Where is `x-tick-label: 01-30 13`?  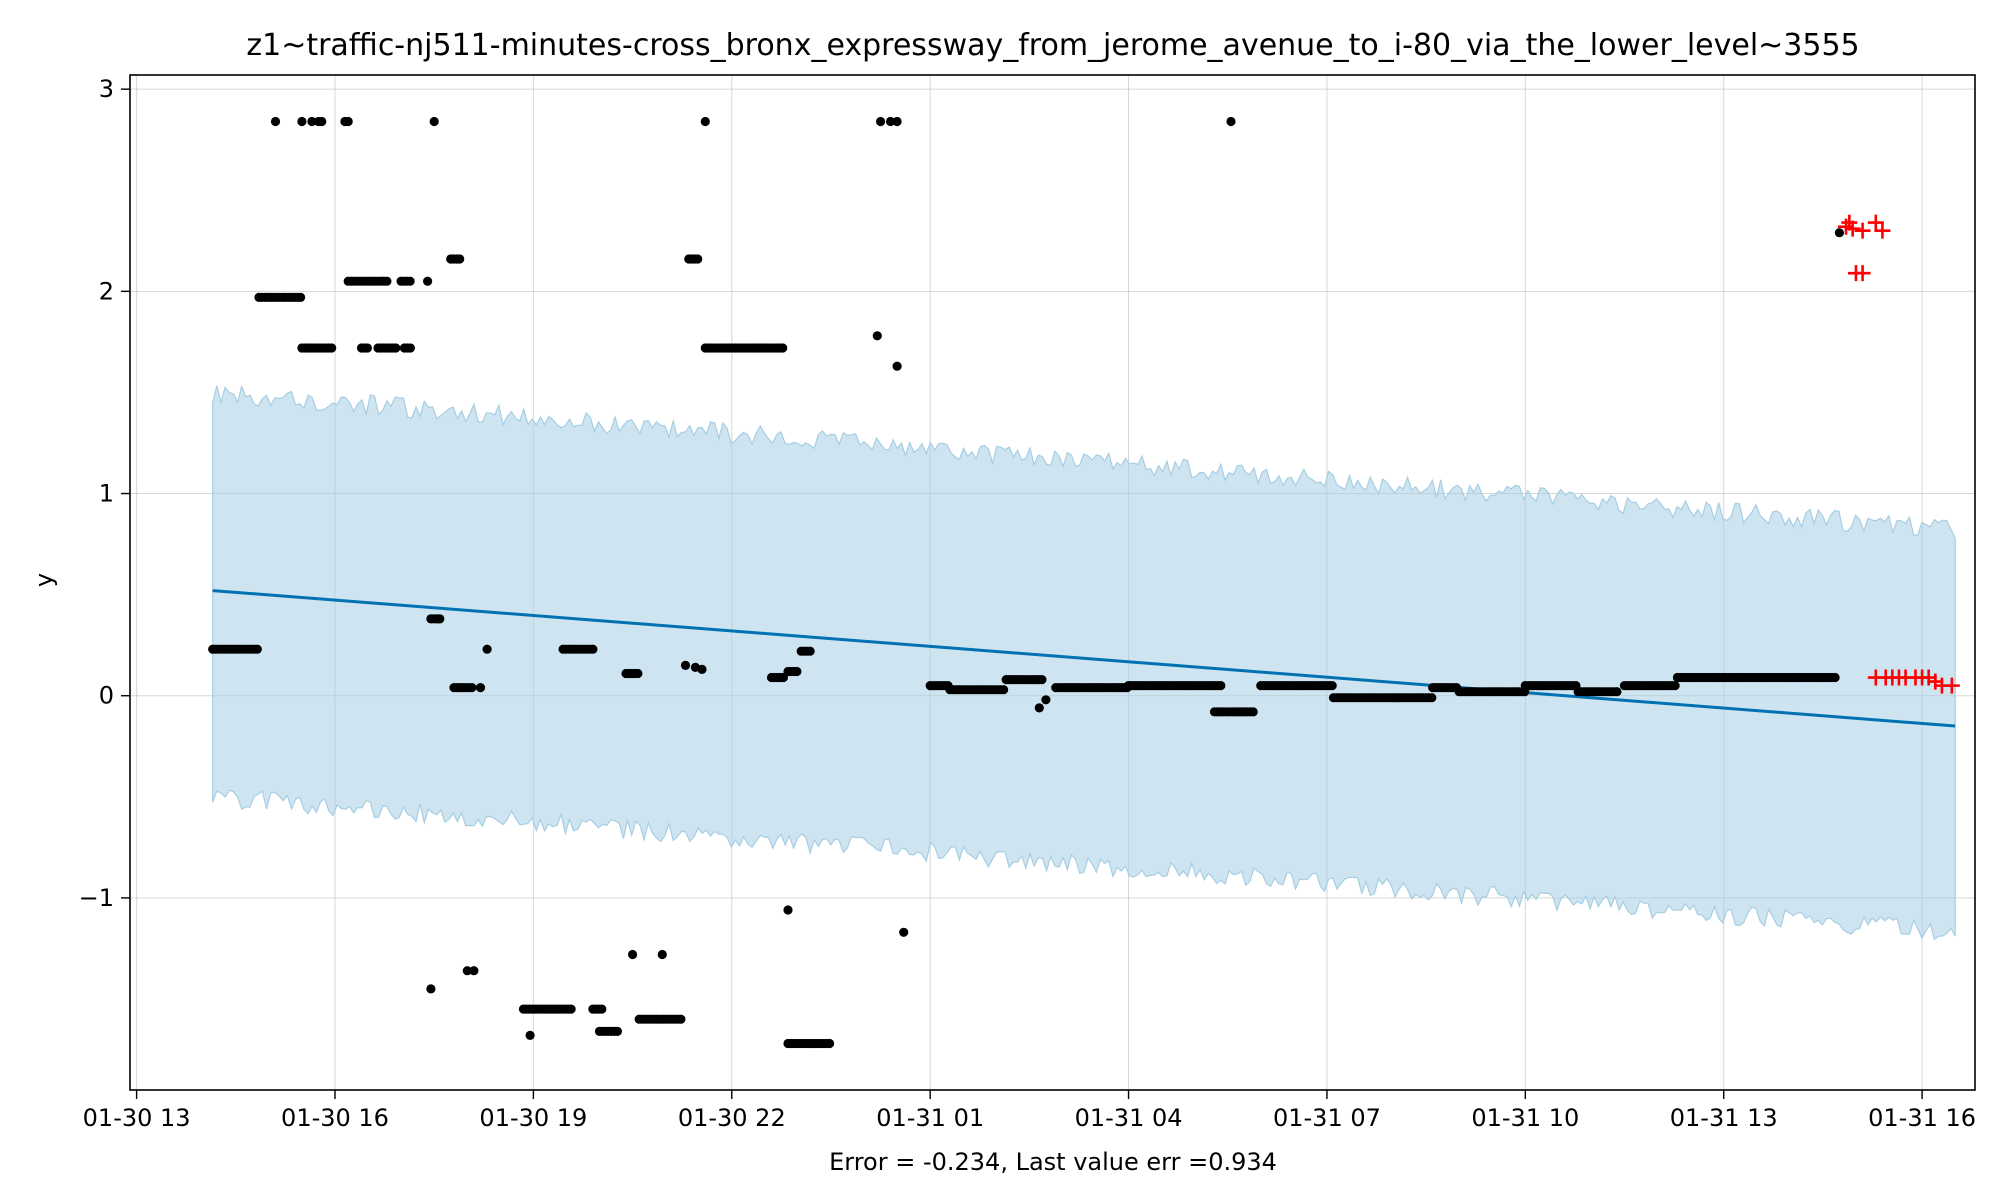
x-tick-label: 01-30 13 is located at coordinates (137, 1118).